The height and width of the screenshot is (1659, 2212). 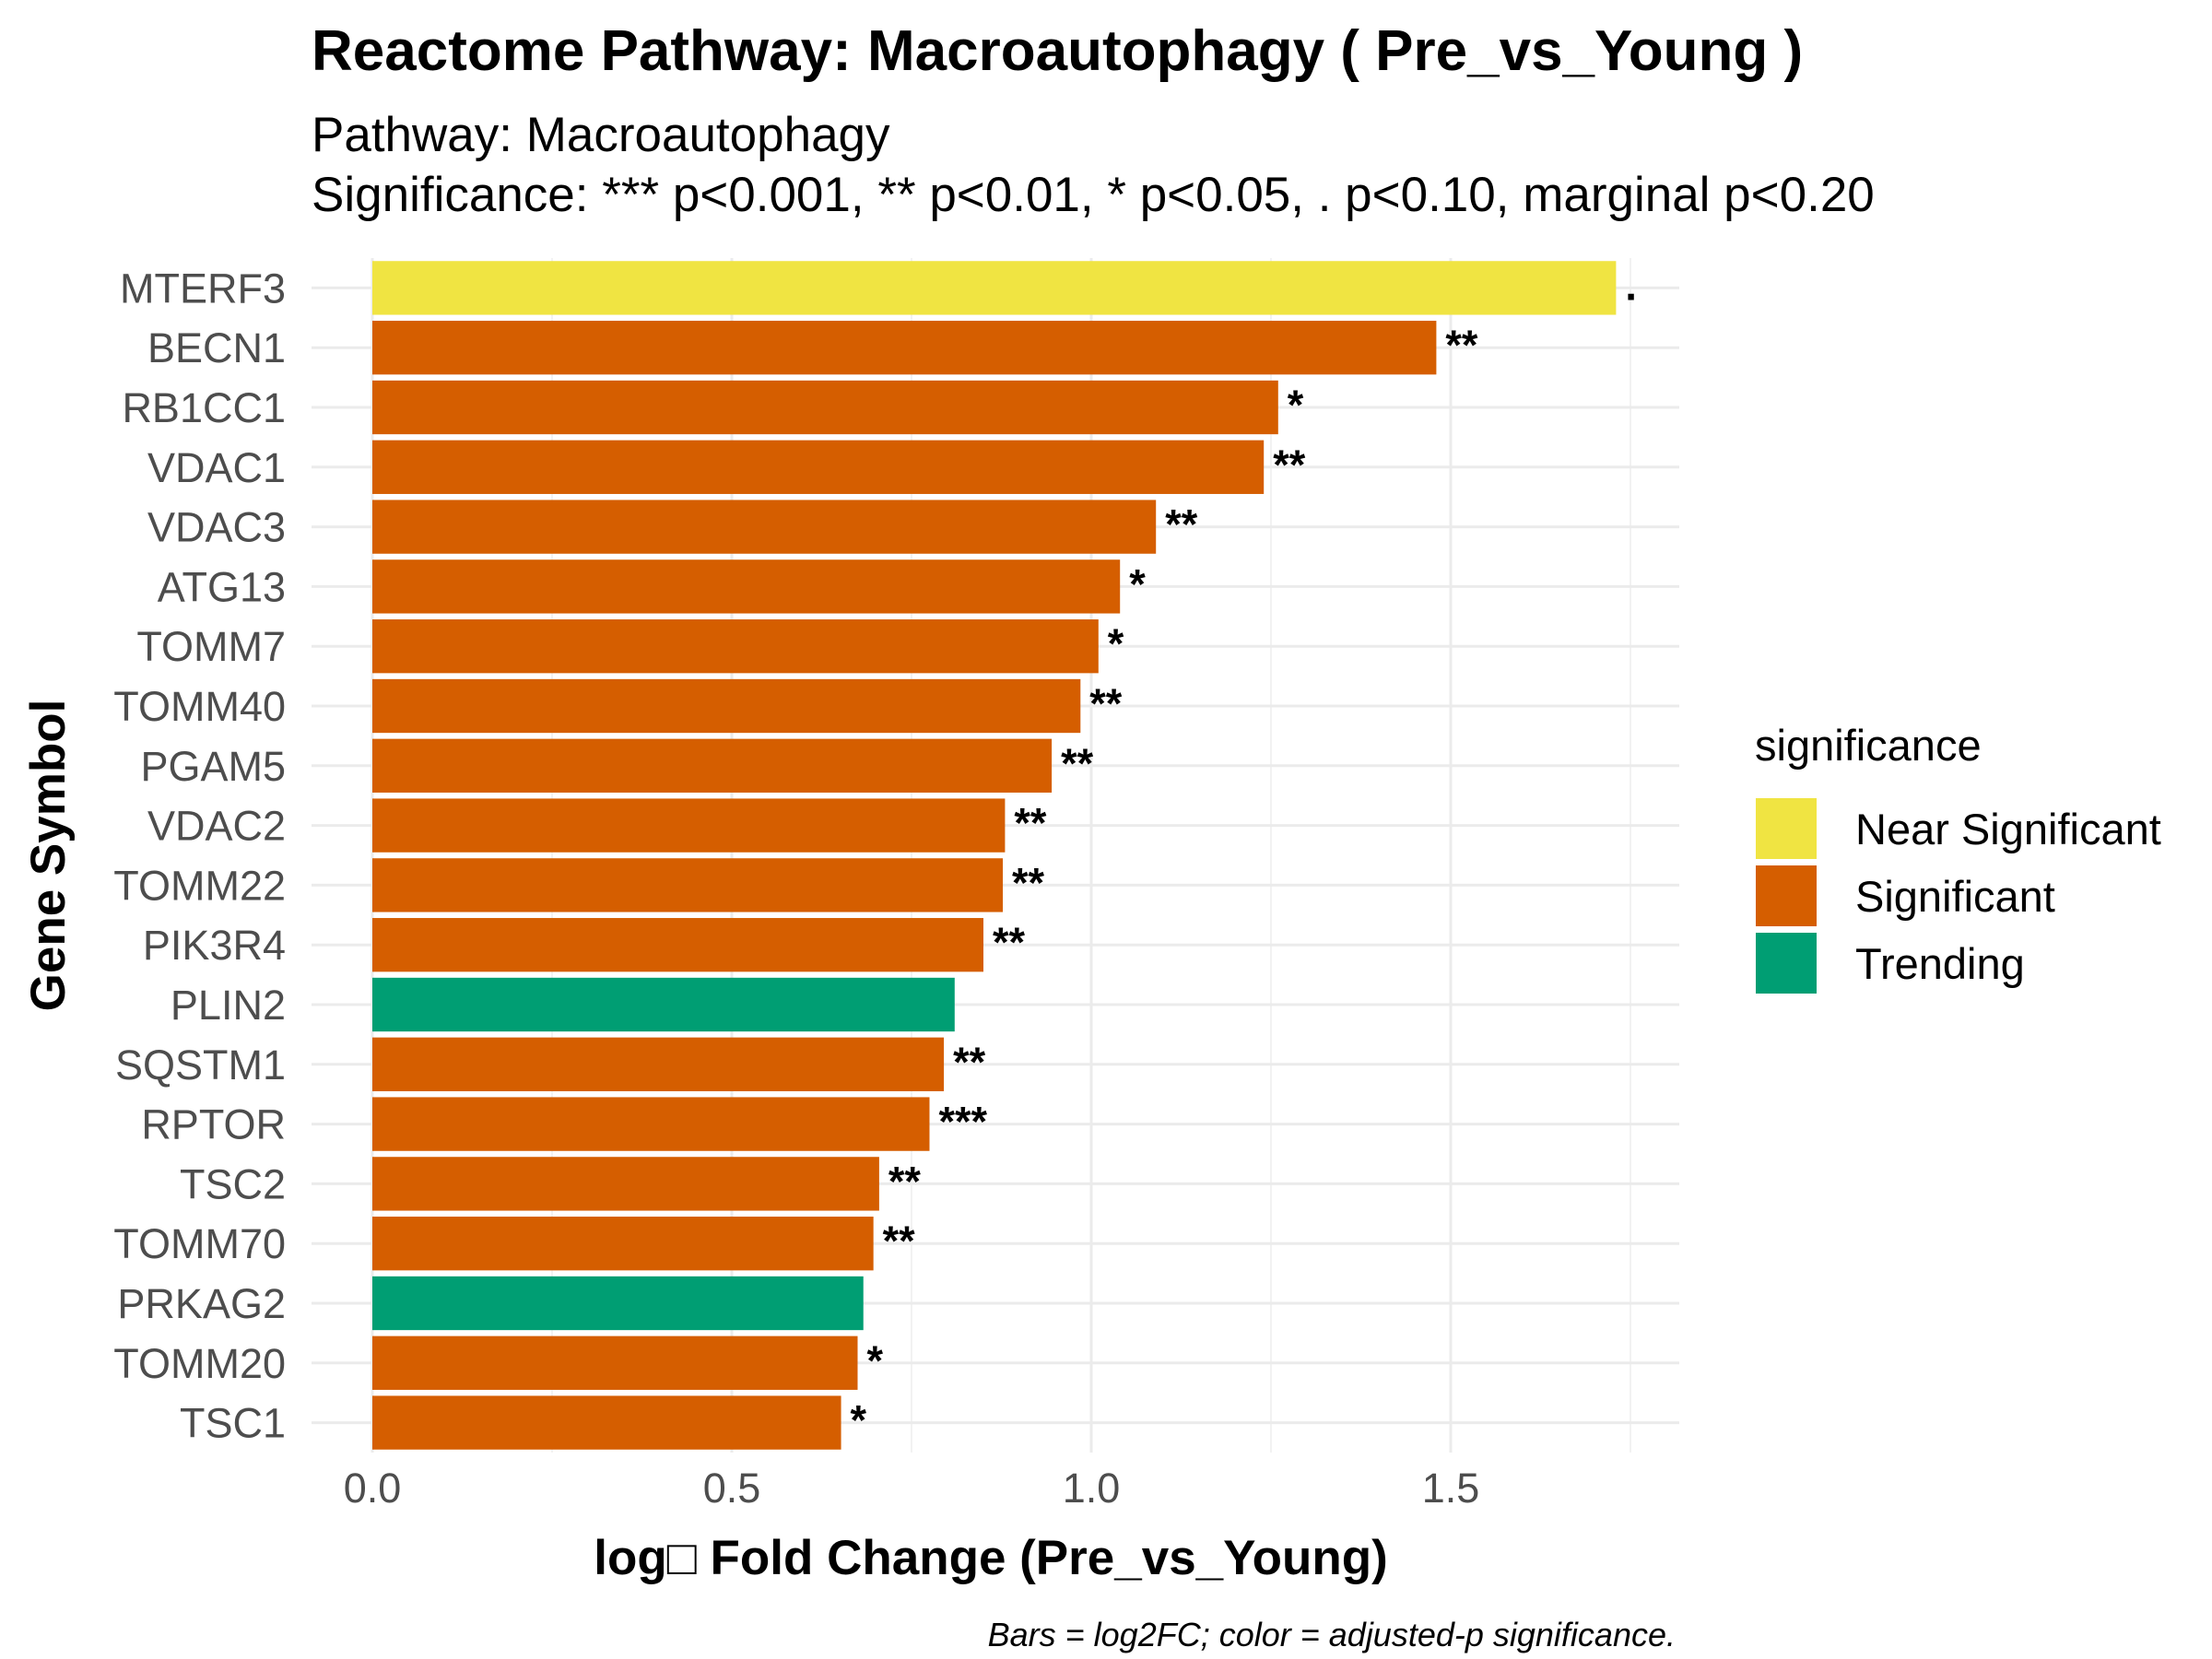 I want to click on y-tick-label: TSC2, so click(x=233, y=1183).